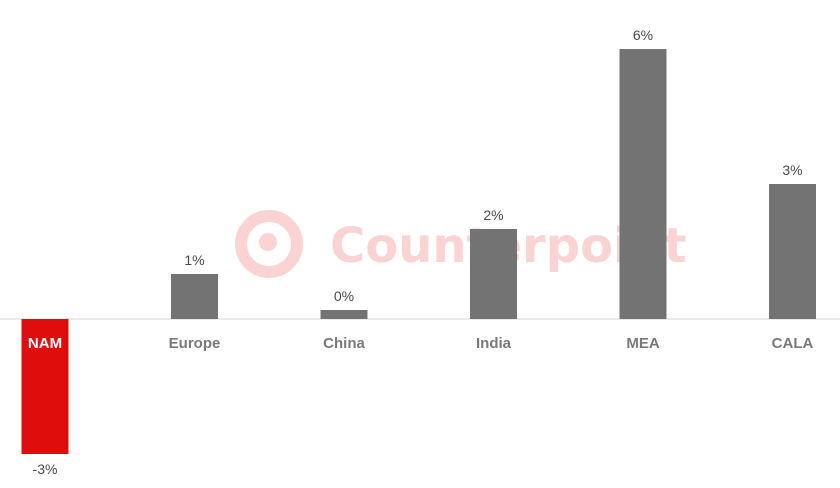 This screenshot has height=488, width=840. Describe the element at coordinates (643, 184) in the screenshot. I see `bar-mea` at that location.